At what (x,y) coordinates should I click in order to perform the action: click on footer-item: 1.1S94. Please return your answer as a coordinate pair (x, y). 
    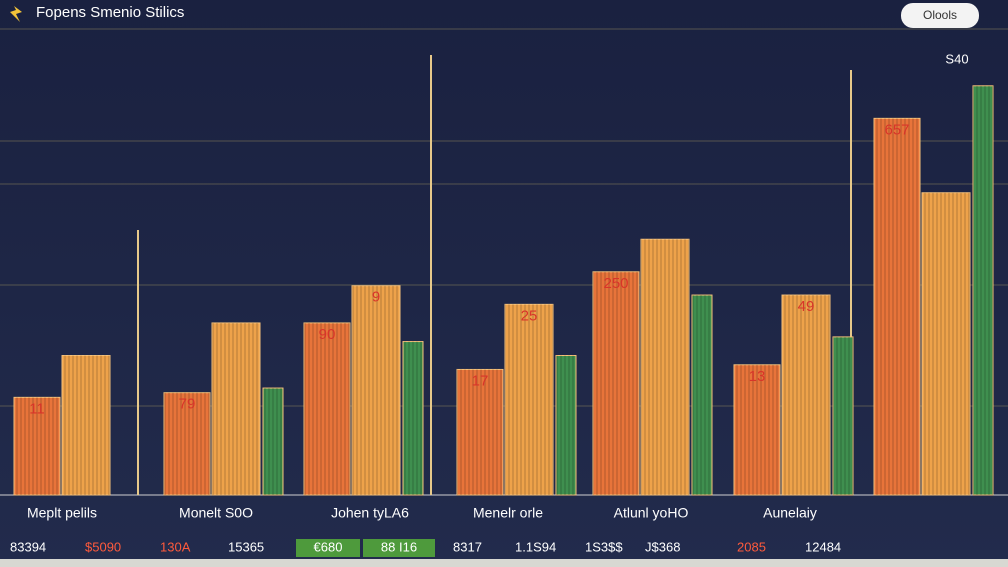
    Looking at the image, I should click on (535, 546).